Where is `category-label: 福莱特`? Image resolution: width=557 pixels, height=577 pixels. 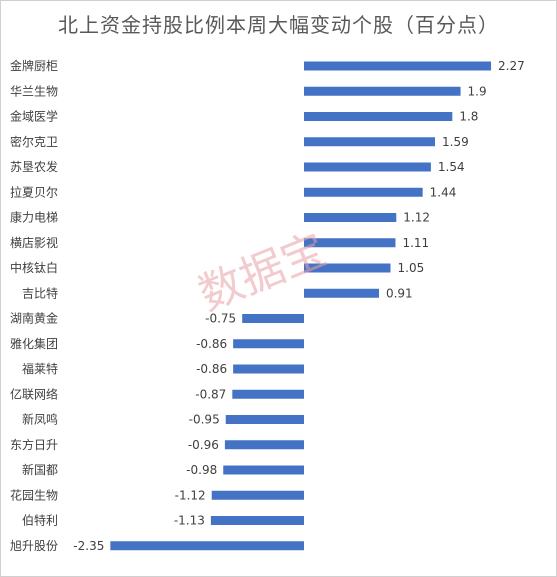 category-label: 福莱特 is located at coordinates (40, 368).